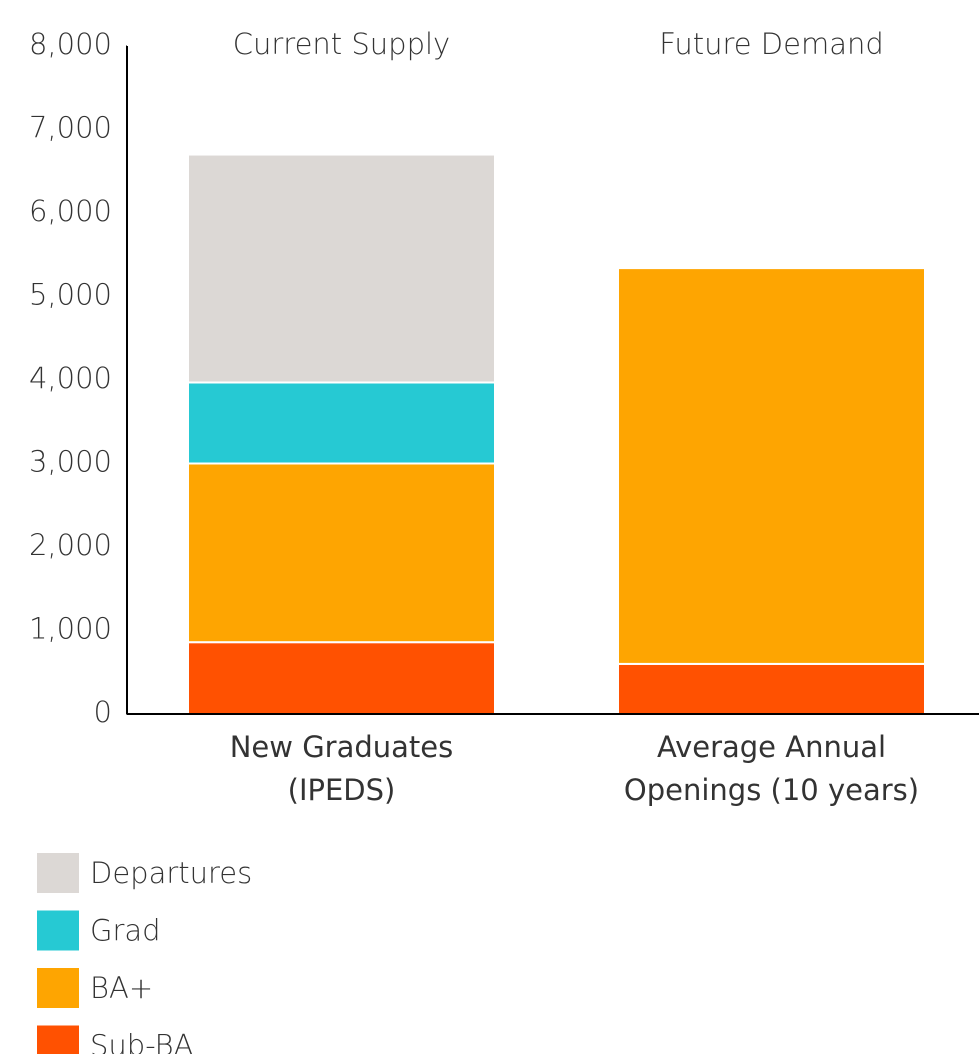 The width and height of the screenshot is (979, 1054). What do you see at coordinates (103, 712) in the screenshot?
I see `y-tick-label: 0` at bounding box center [103, 712].